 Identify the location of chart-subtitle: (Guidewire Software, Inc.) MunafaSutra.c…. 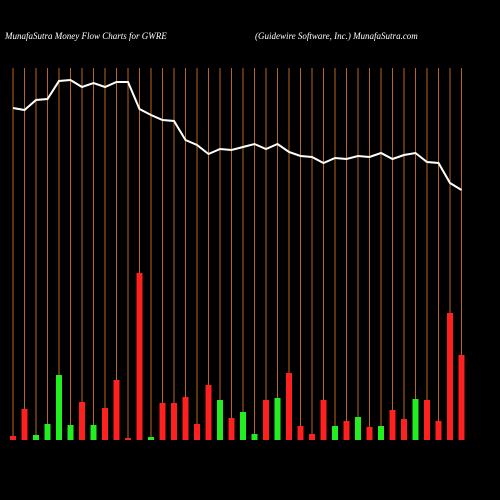
(336, 36).